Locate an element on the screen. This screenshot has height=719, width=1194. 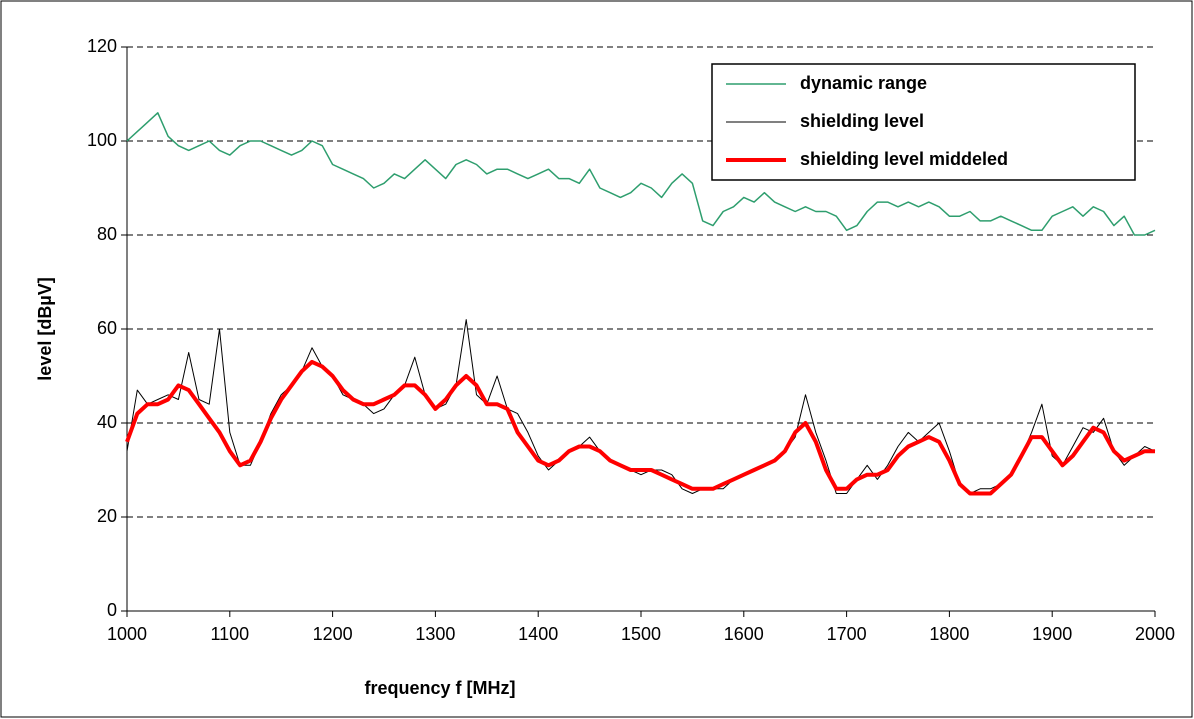
x-tick-label: 1700 is located at coordinates (847, 634).